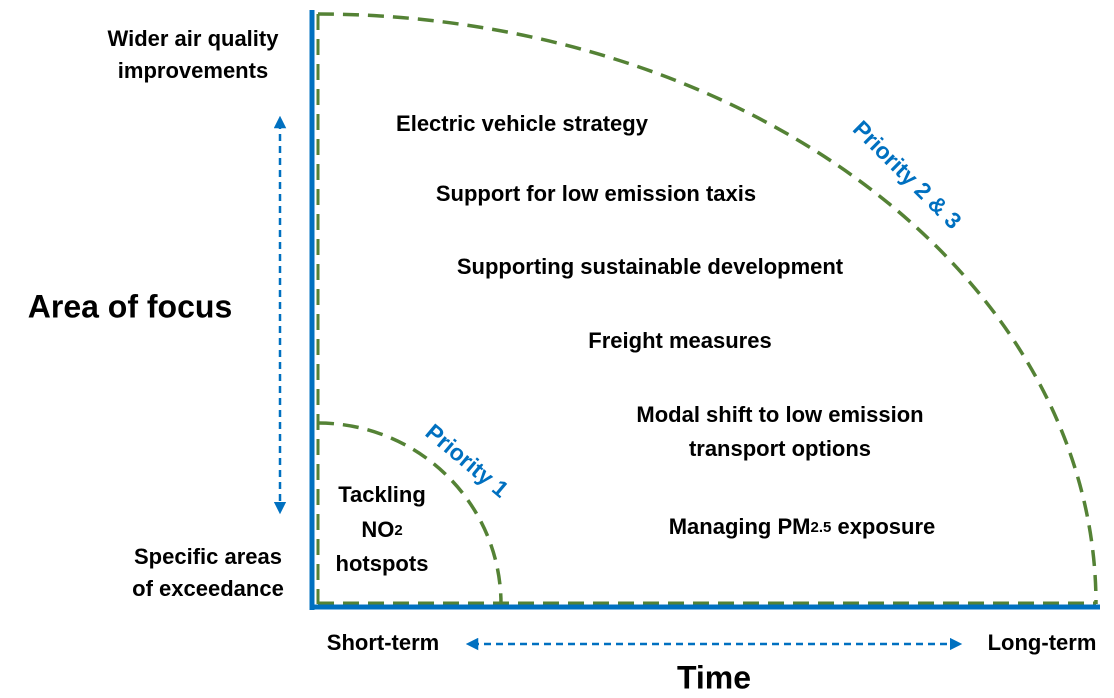 The width and height of the screenshot is (1114, 698). Describe the element at coordinates (383, 642) in the screenshot. I see `x-start-label: Short-term` at that location.